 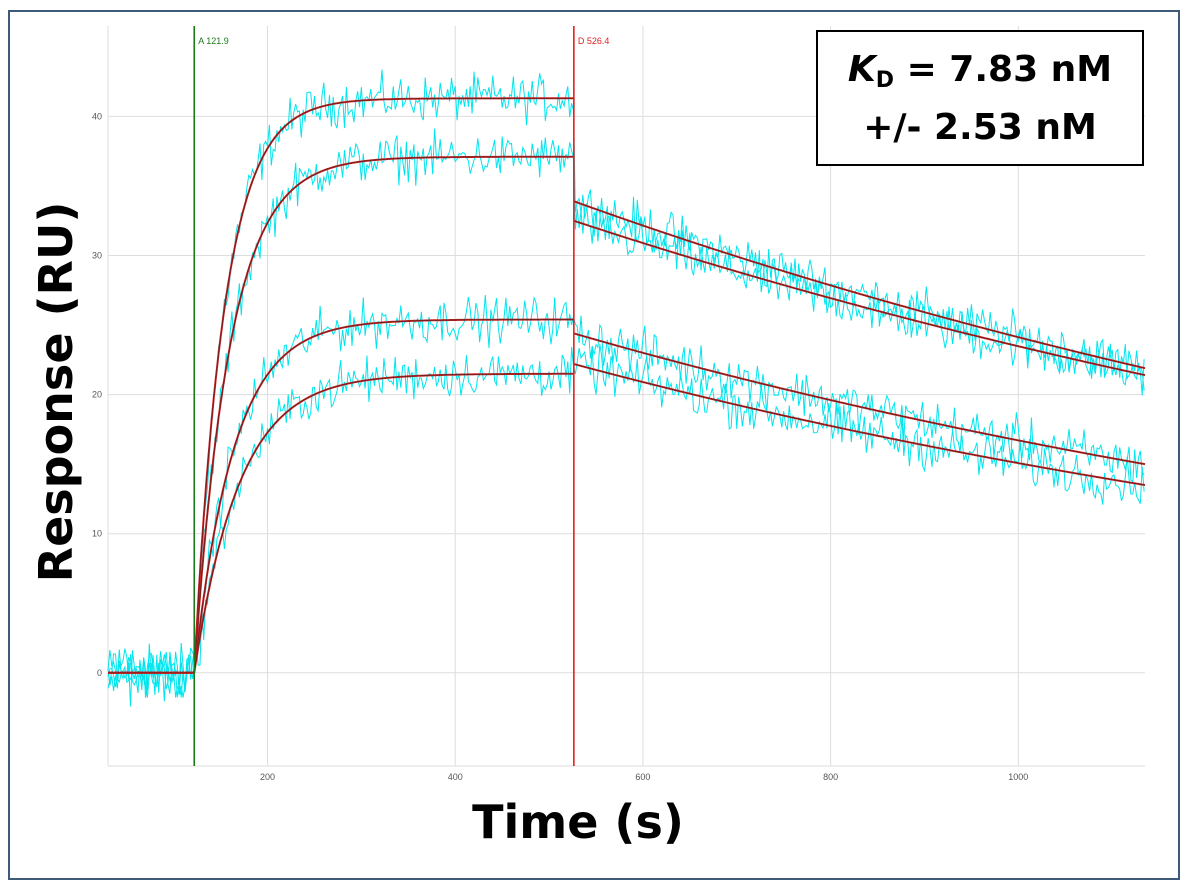 What do you see at coordinates (267, 777) in the screenshot?
I see `x-tick-label: 200` at bounding box center [267, 777].